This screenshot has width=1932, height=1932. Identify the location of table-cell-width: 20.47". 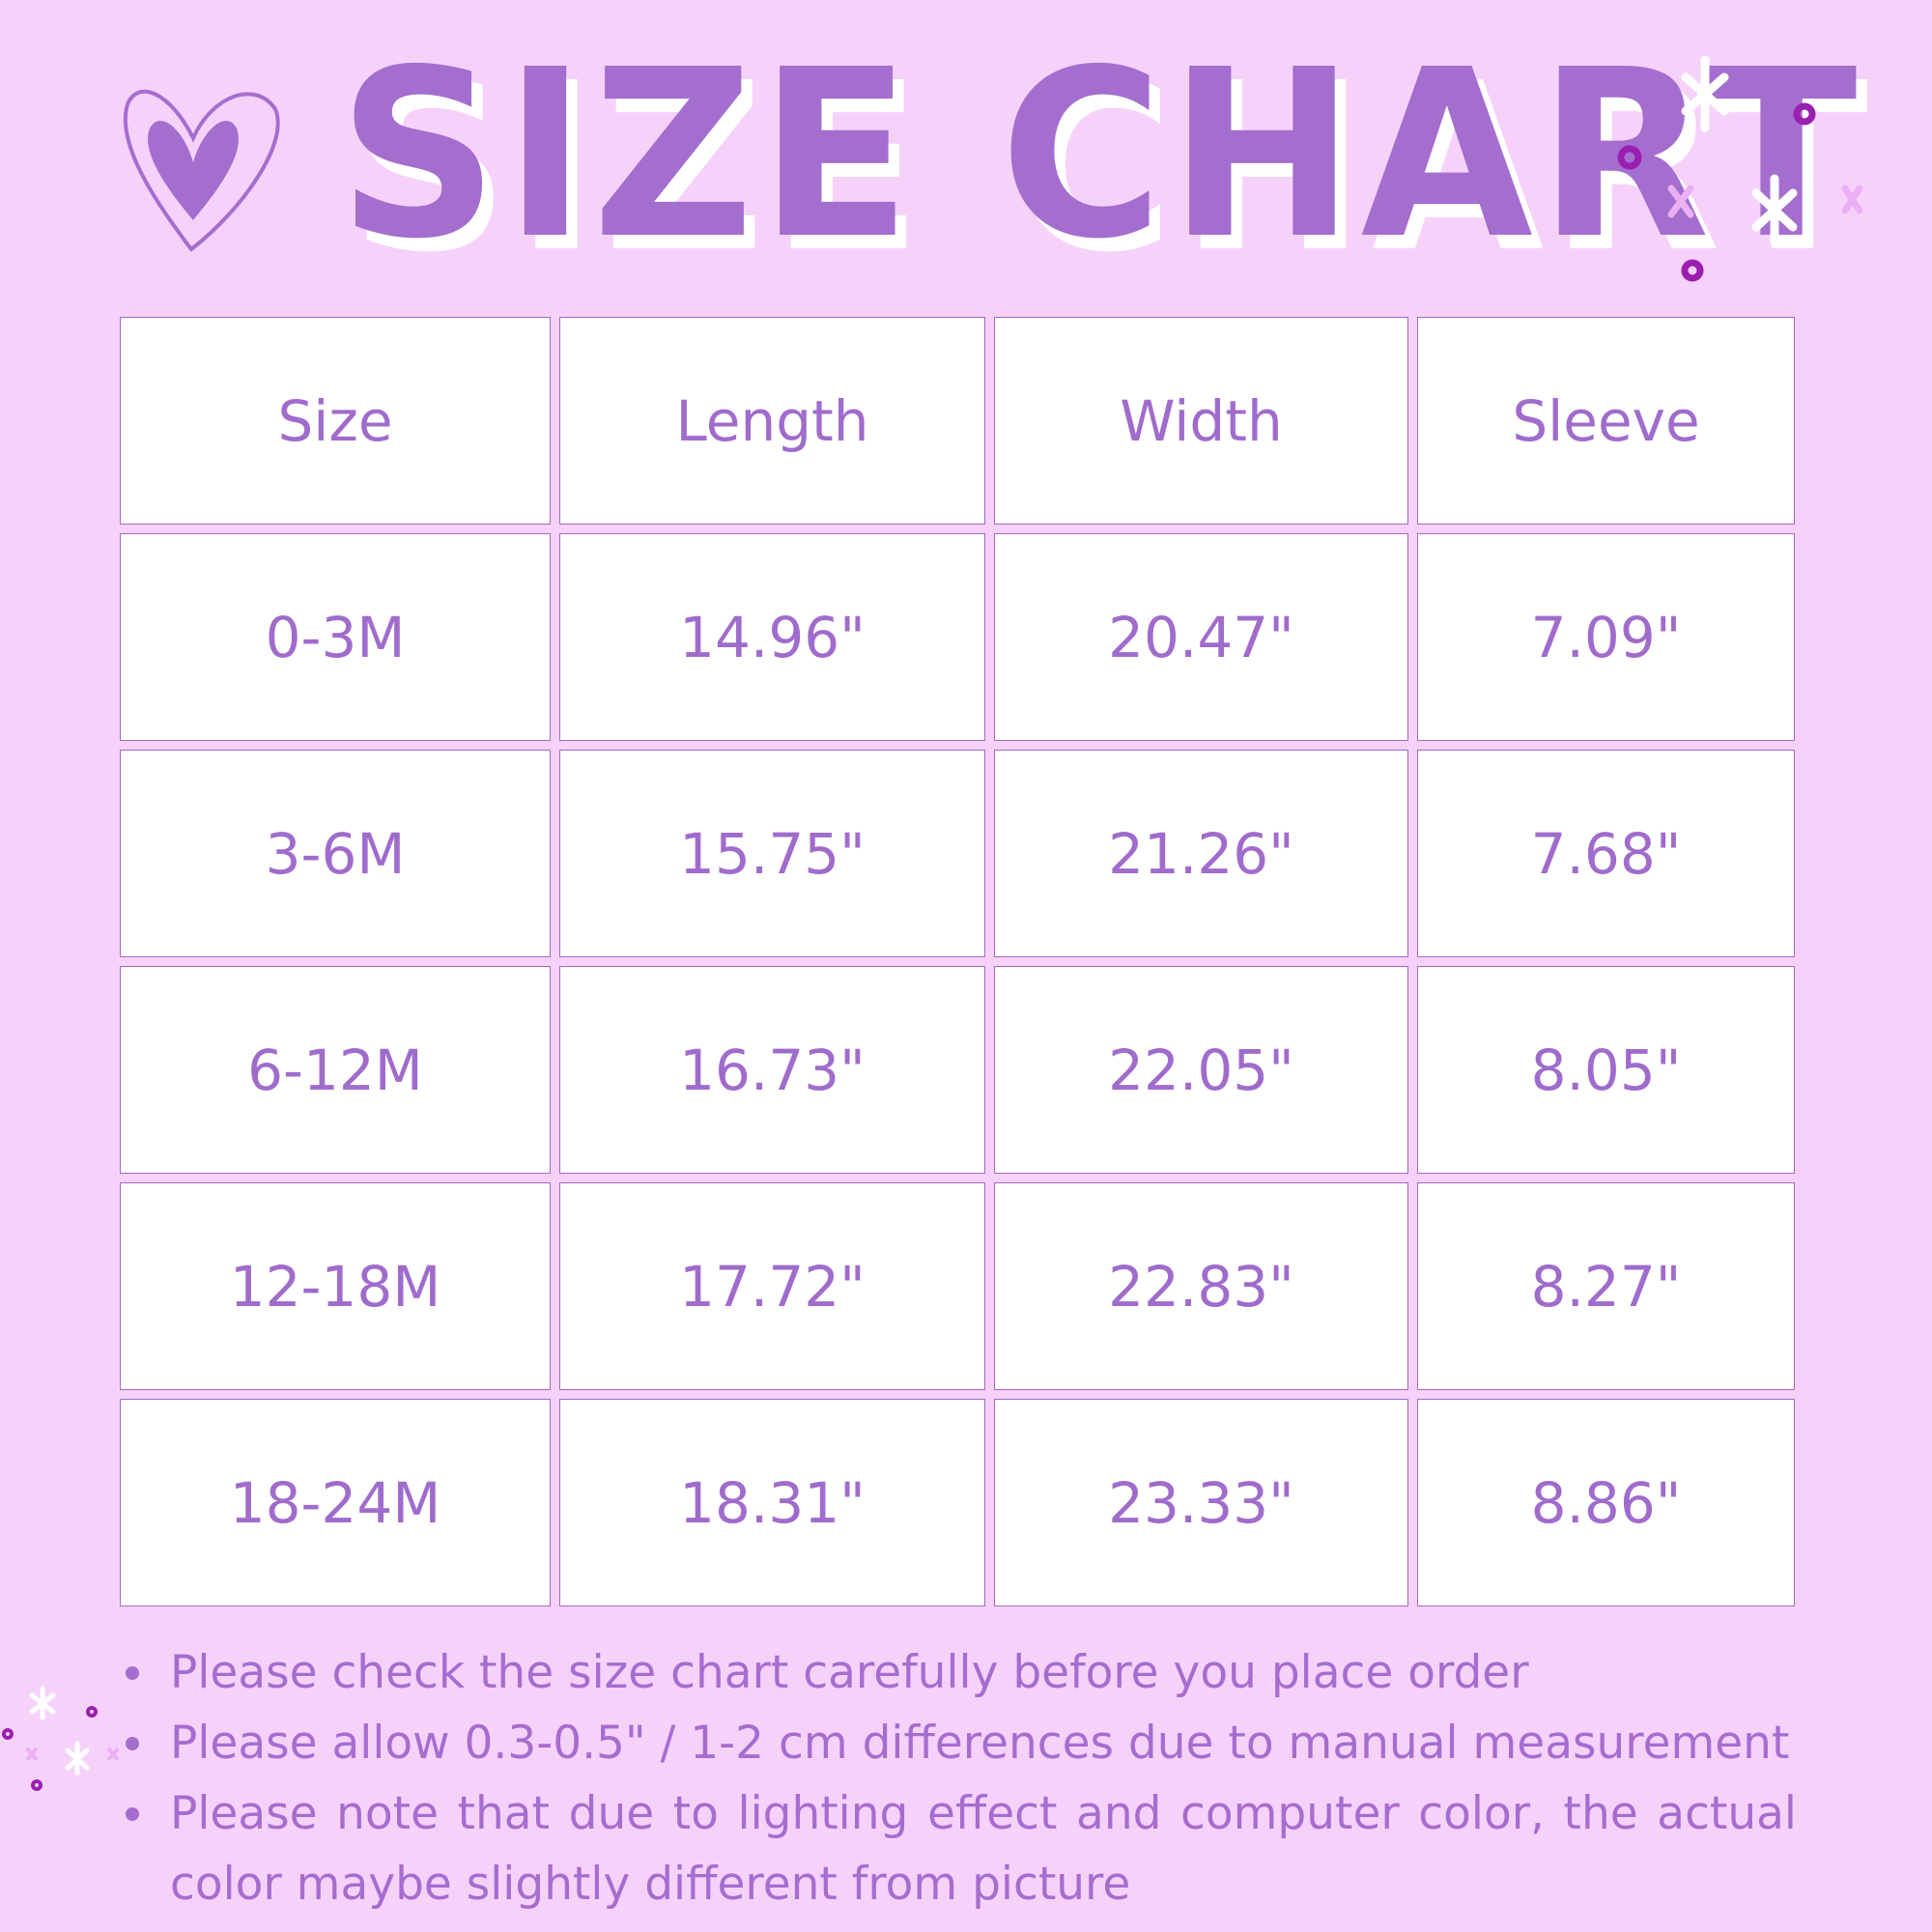
(1201, 637).